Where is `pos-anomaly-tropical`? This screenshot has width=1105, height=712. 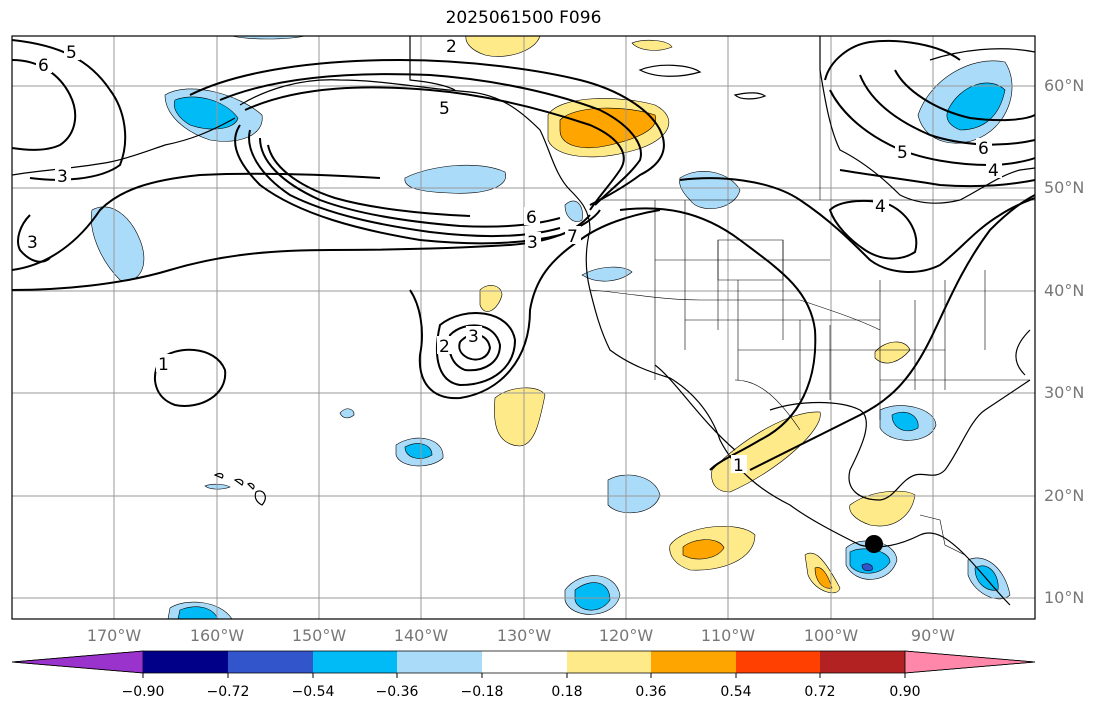 pos-anomaly-tropical is located at coordinates (520, 417).